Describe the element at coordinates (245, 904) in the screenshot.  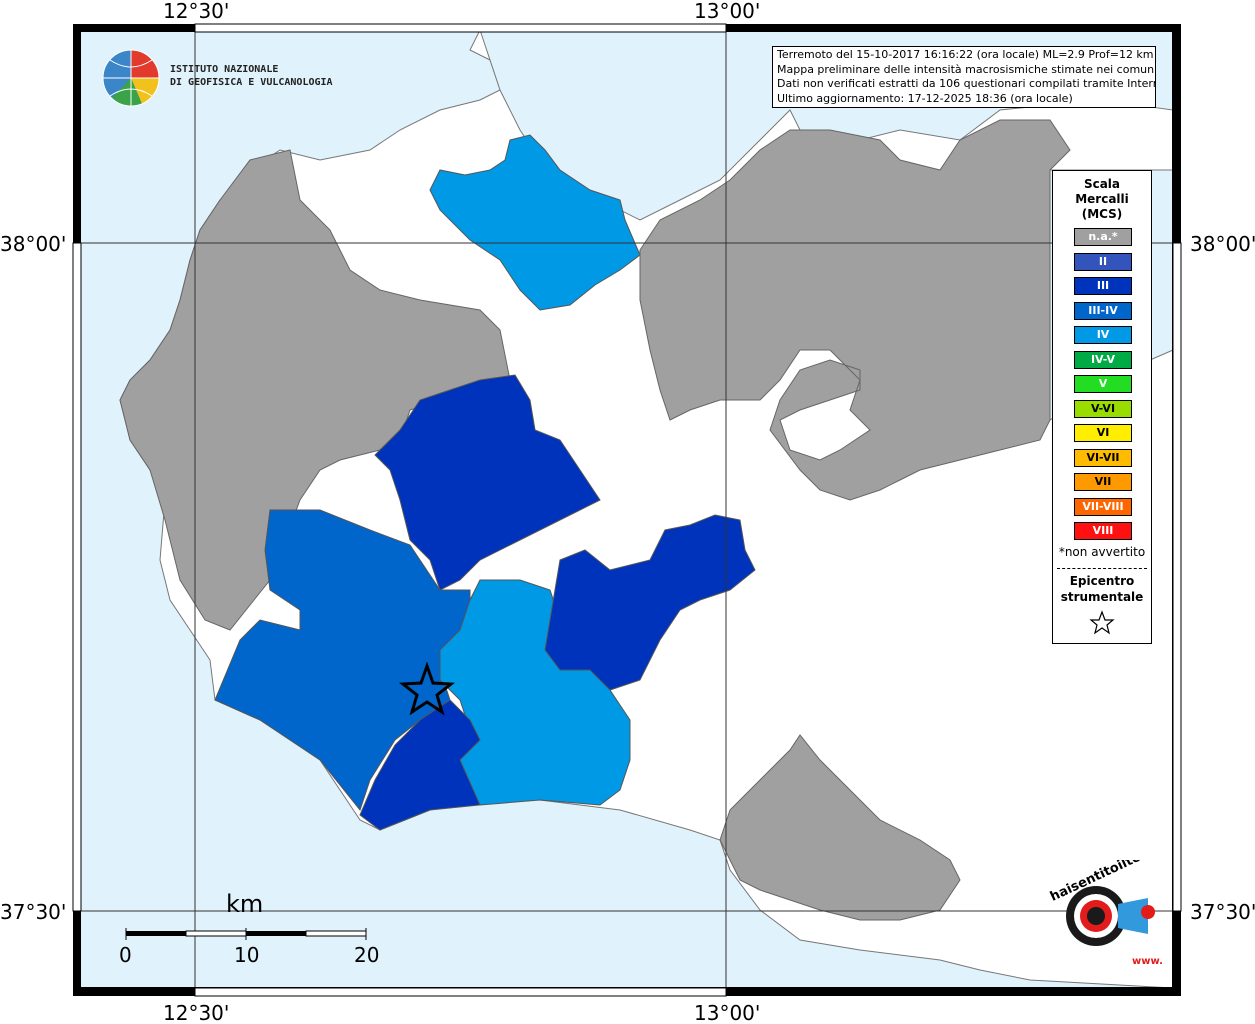
I see `scale-unit: km` at that location.